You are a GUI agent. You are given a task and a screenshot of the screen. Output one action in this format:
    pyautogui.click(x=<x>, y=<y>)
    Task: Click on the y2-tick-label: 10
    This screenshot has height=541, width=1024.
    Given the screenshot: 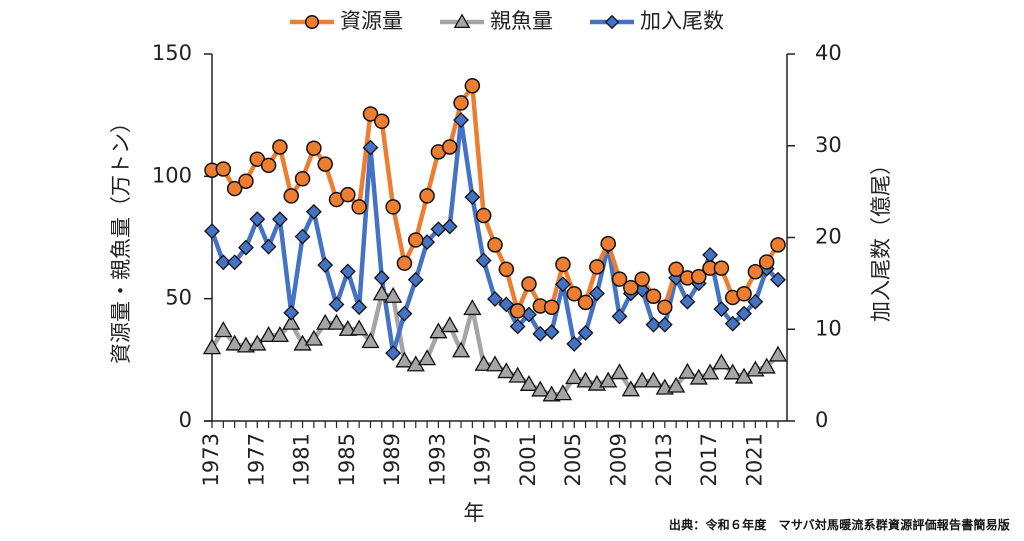 What is the action you would take?
    pyautogui.click(x=828, y=328)
    